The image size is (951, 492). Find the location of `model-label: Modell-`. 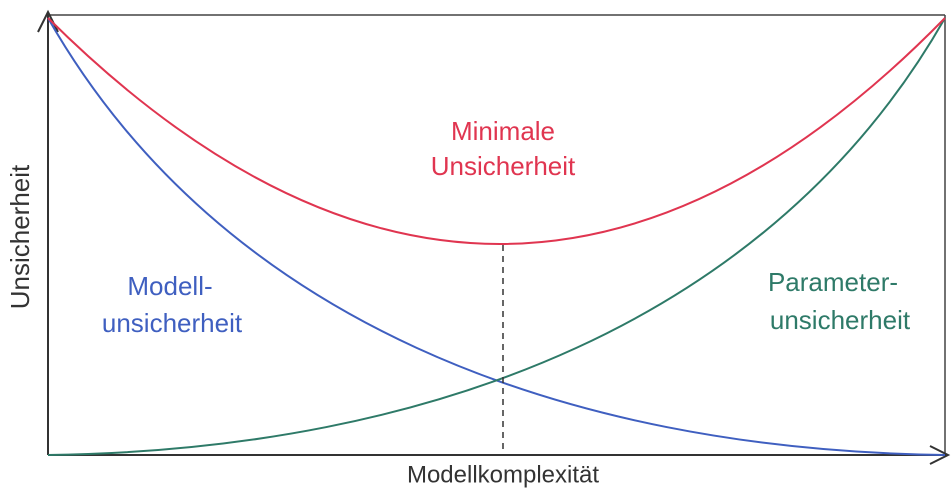

model-label: Modell- is located at coordinates (169, 286).